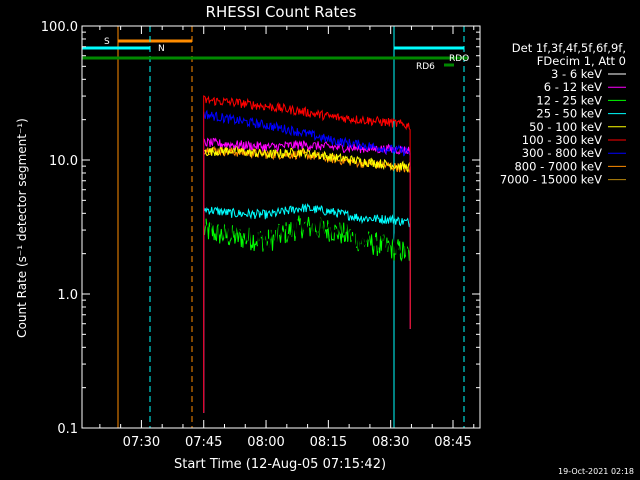 This screenshot has height=480, width=640. I want to click on y-tick-label: 0.1, so click(67, 429).